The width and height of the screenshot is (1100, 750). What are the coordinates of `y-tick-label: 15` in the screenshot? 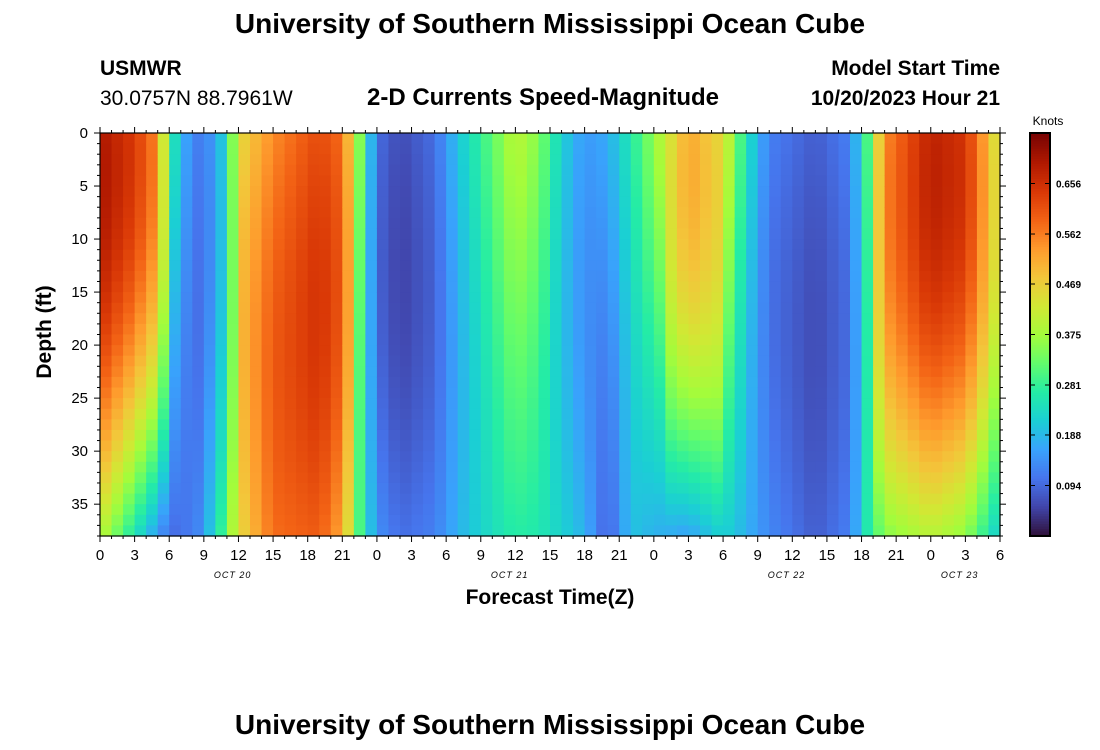 It's located at (79, 292).